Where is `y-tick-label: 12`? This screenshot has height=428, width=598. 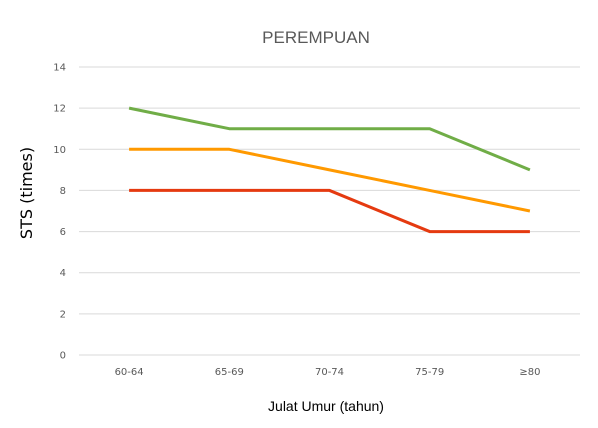
y-tick-label: 12 is located at coordinates (59, 109).